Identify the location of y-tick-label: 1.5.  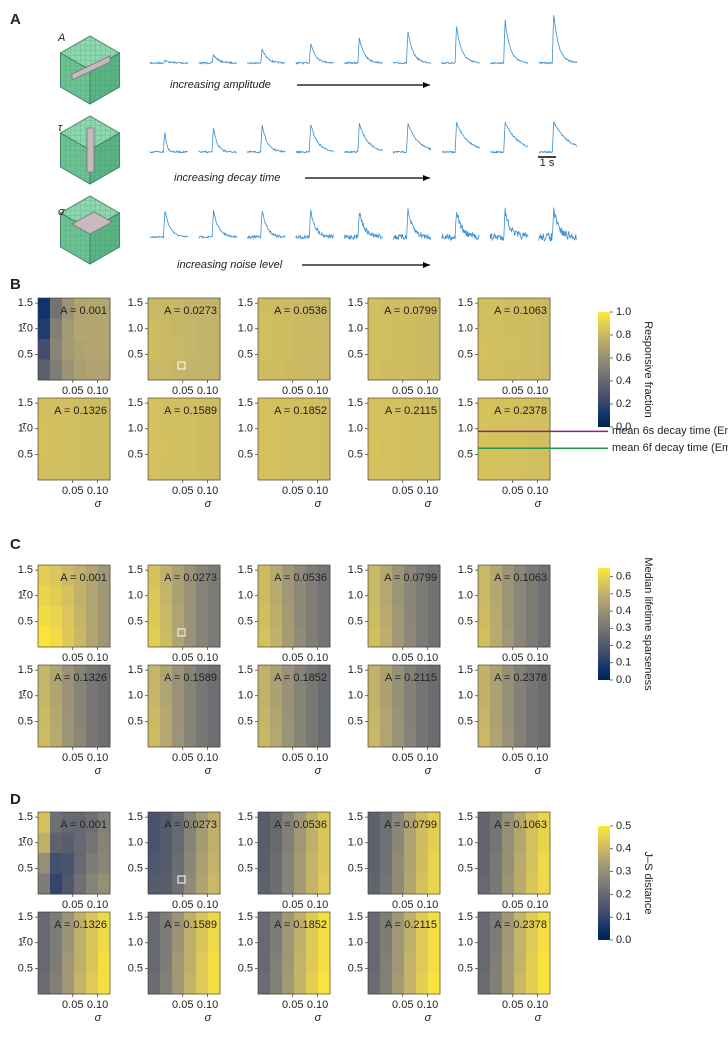
(245, 817).